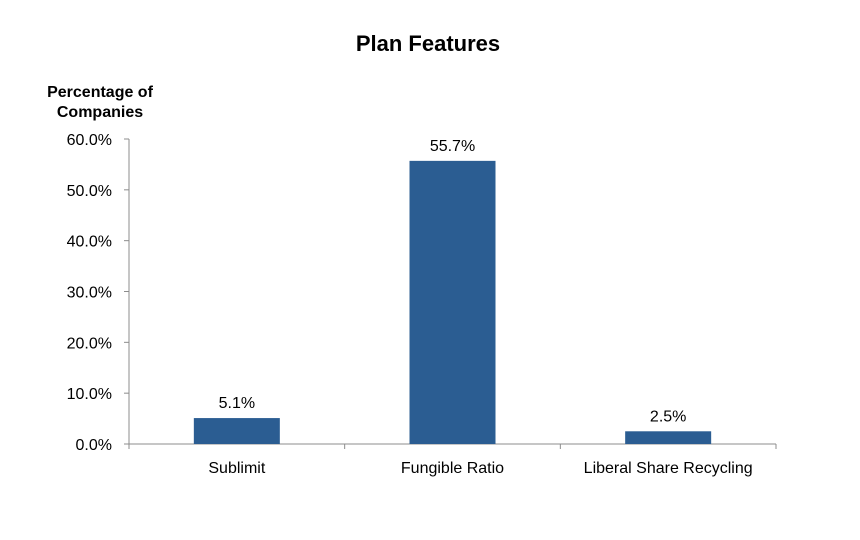  Describe the element at coordinates (100, 92) in the screenshot. I see `y-axis-label-line-1: Percentage of` at that location.